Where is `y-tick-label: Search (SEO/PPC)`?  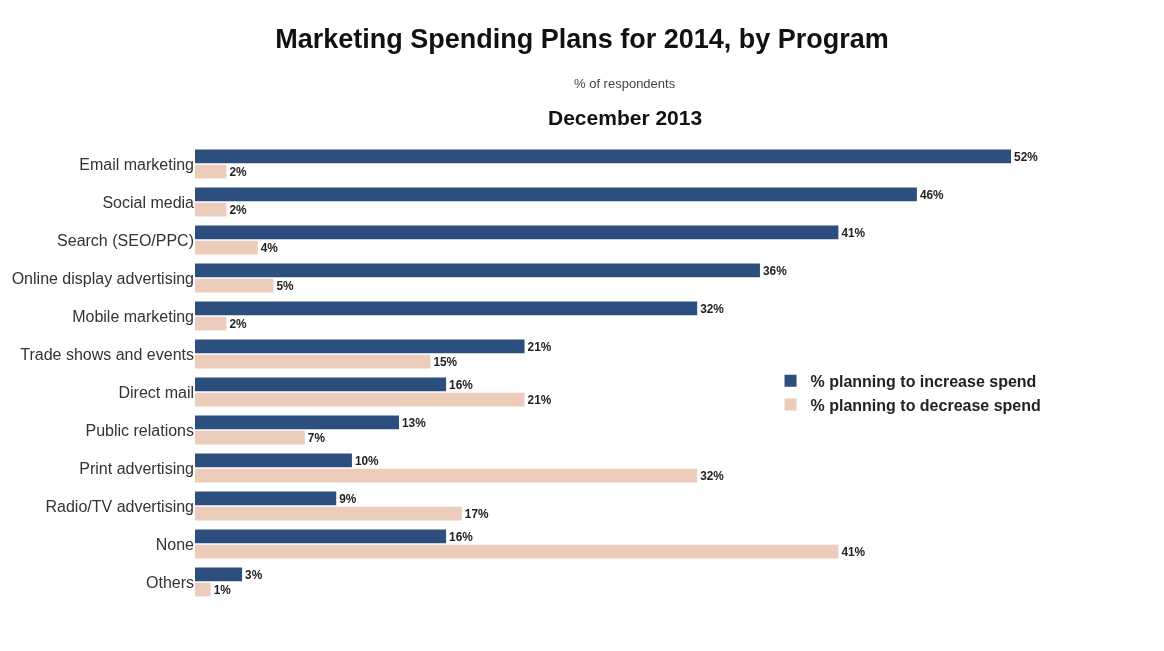 y-tick-label: Search (SEO/PPC) is located at coordinates (125, 240).